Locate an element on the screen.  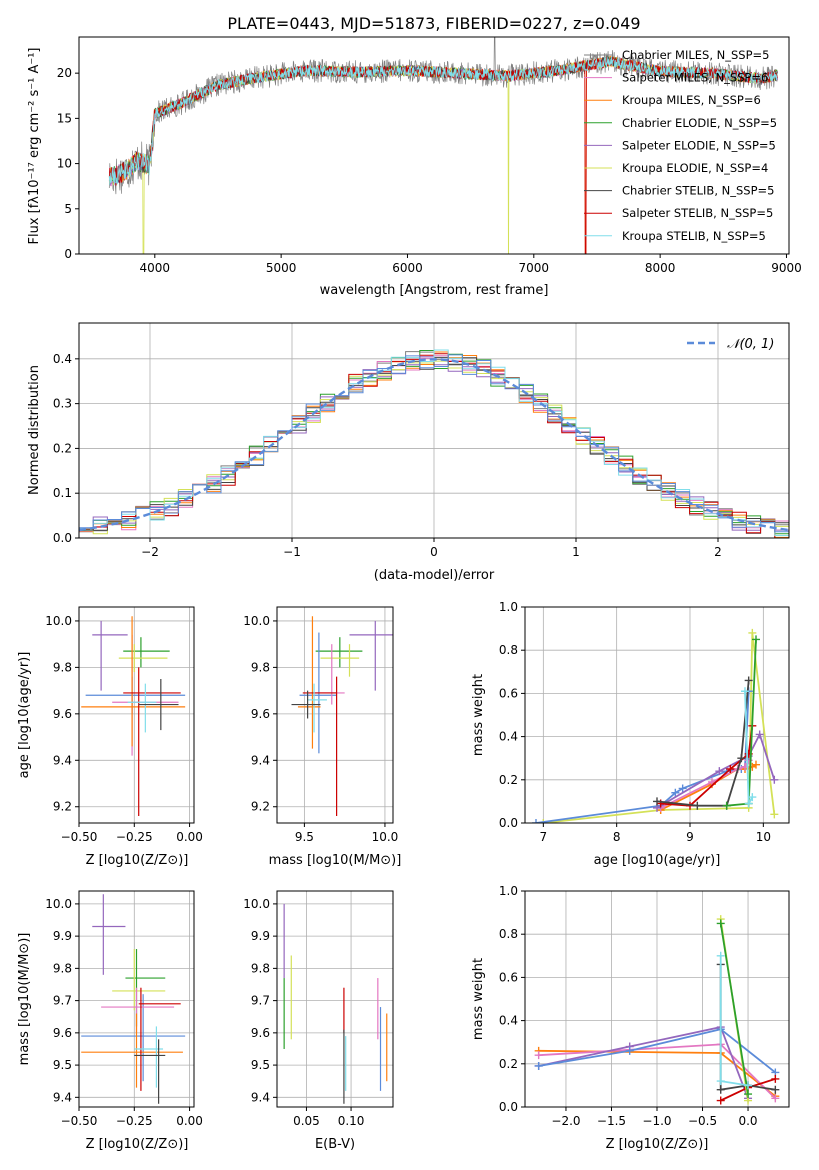
x-tick-label: 9000 is located at coordinates (786, 268).